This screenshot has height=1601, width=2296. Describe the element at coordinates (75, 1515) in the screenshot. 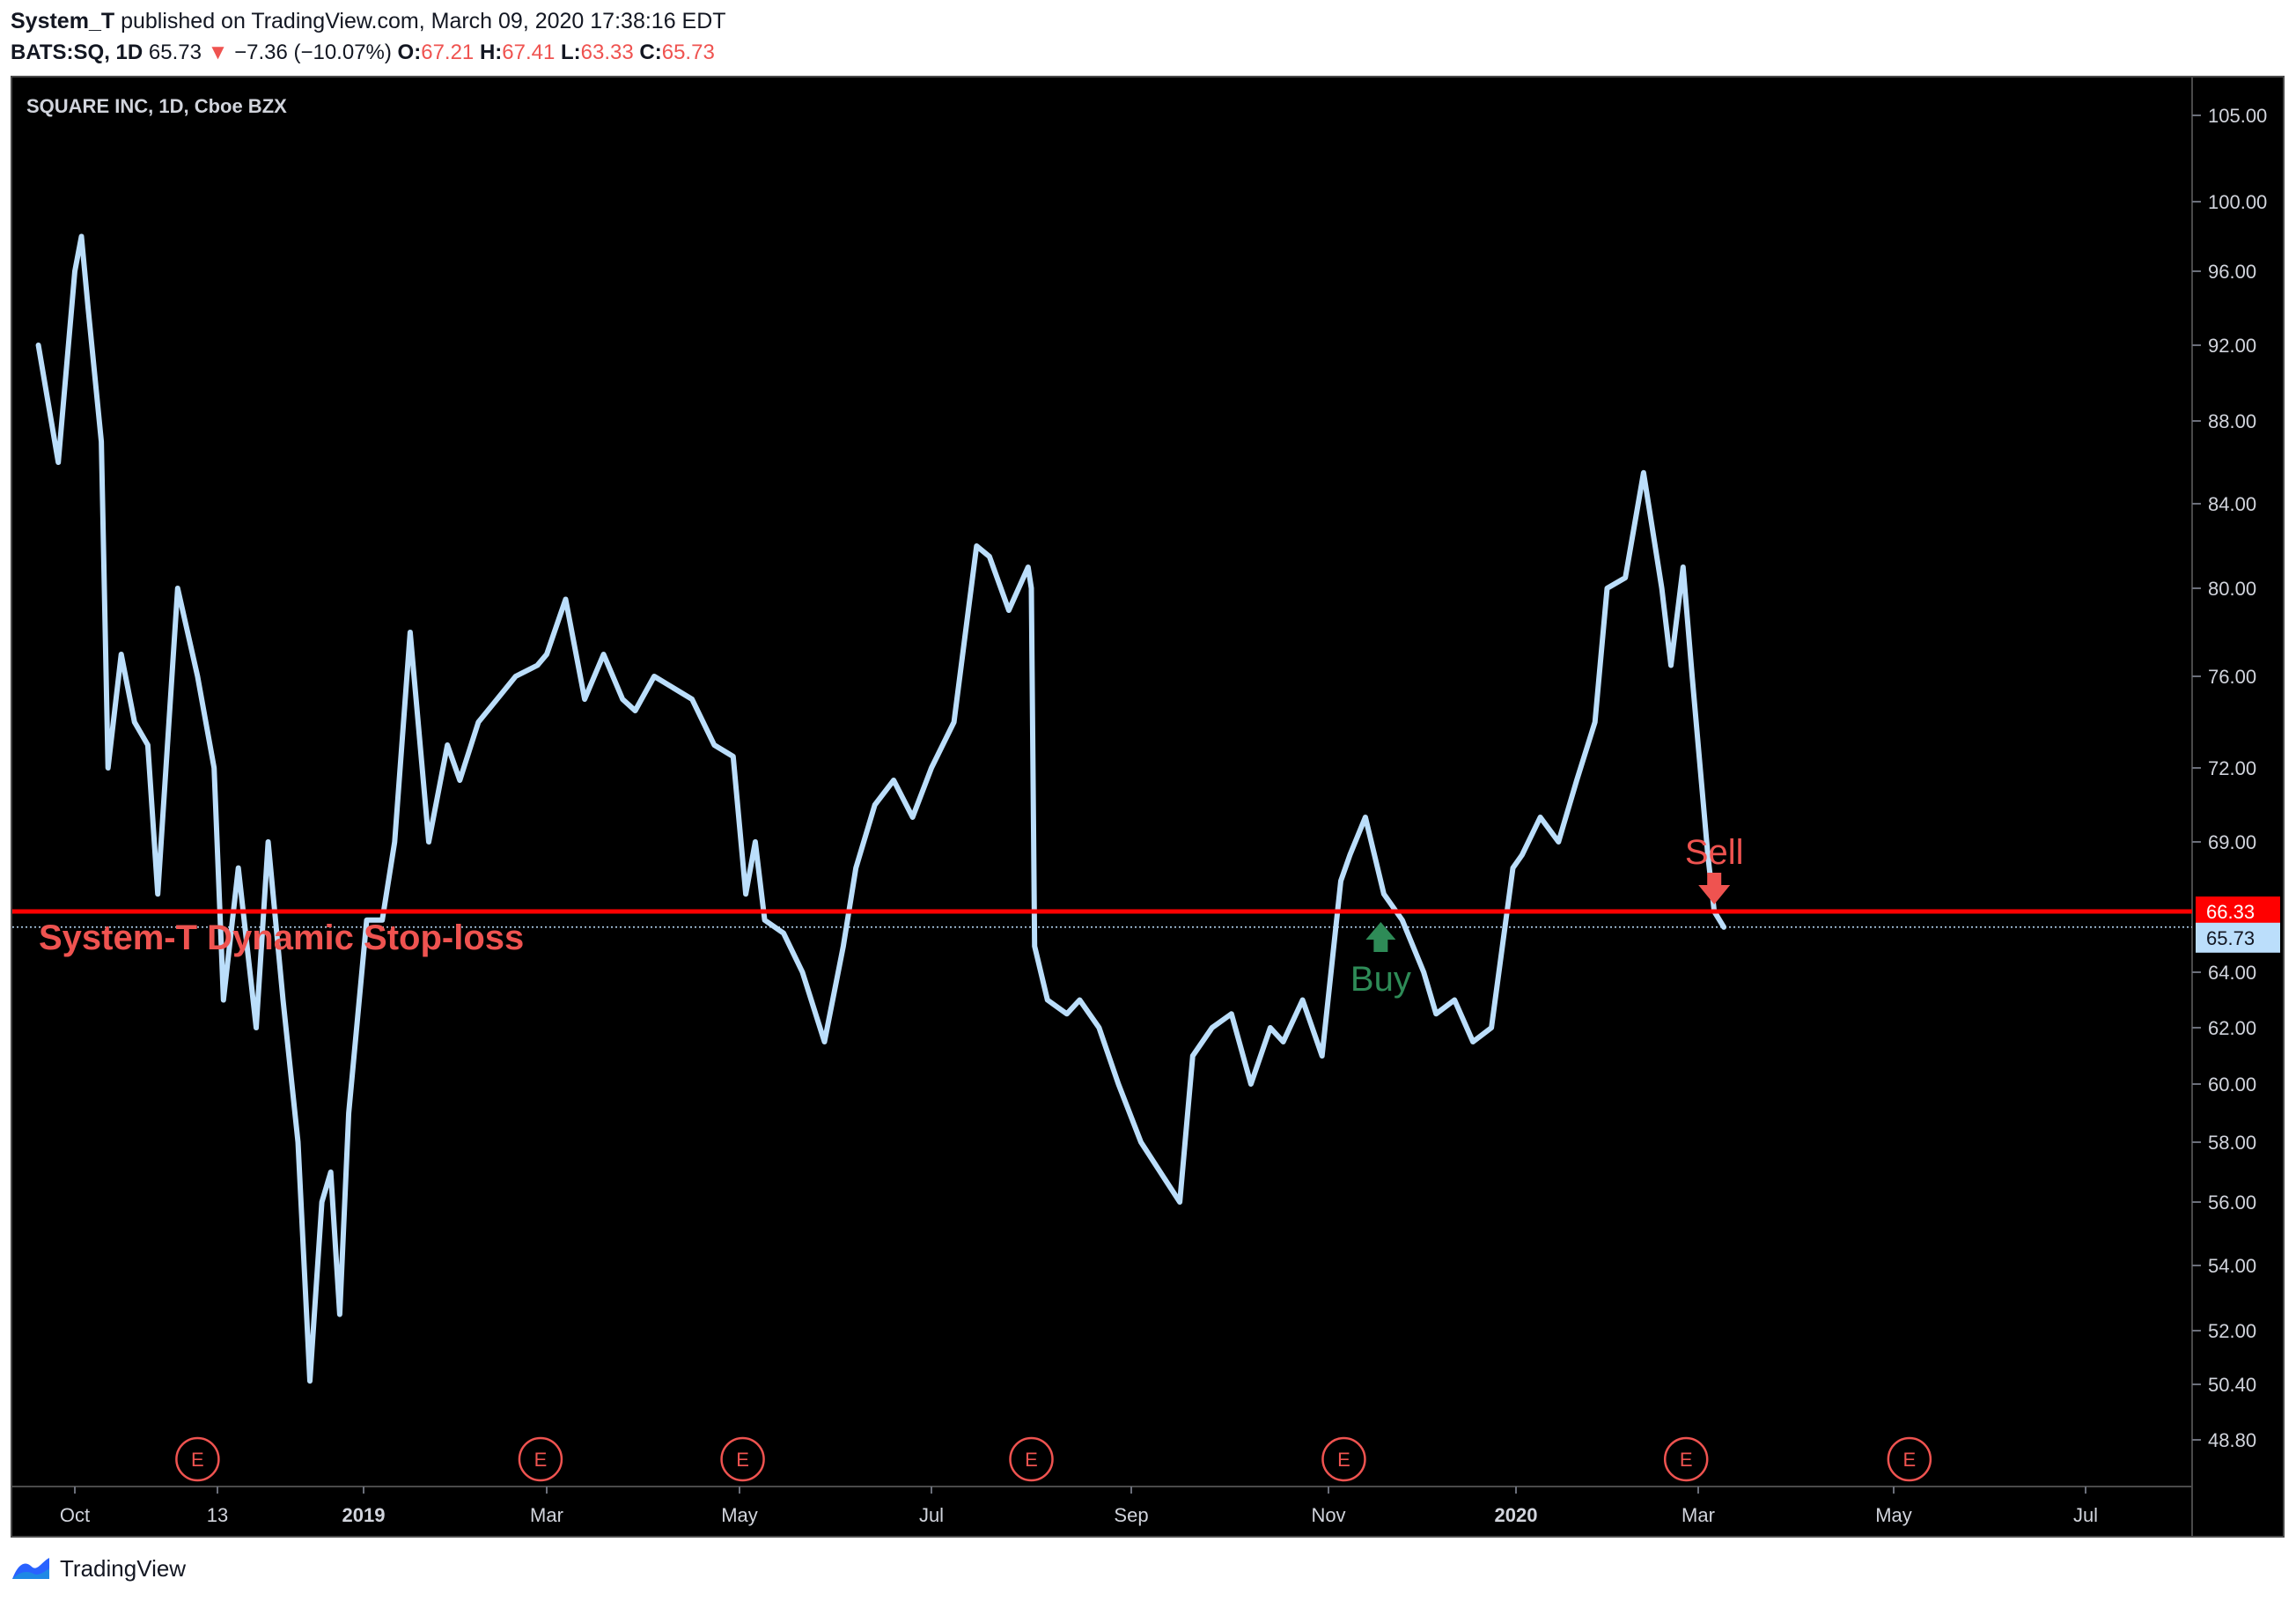

I see `time-tick-label: Oct` at that location.